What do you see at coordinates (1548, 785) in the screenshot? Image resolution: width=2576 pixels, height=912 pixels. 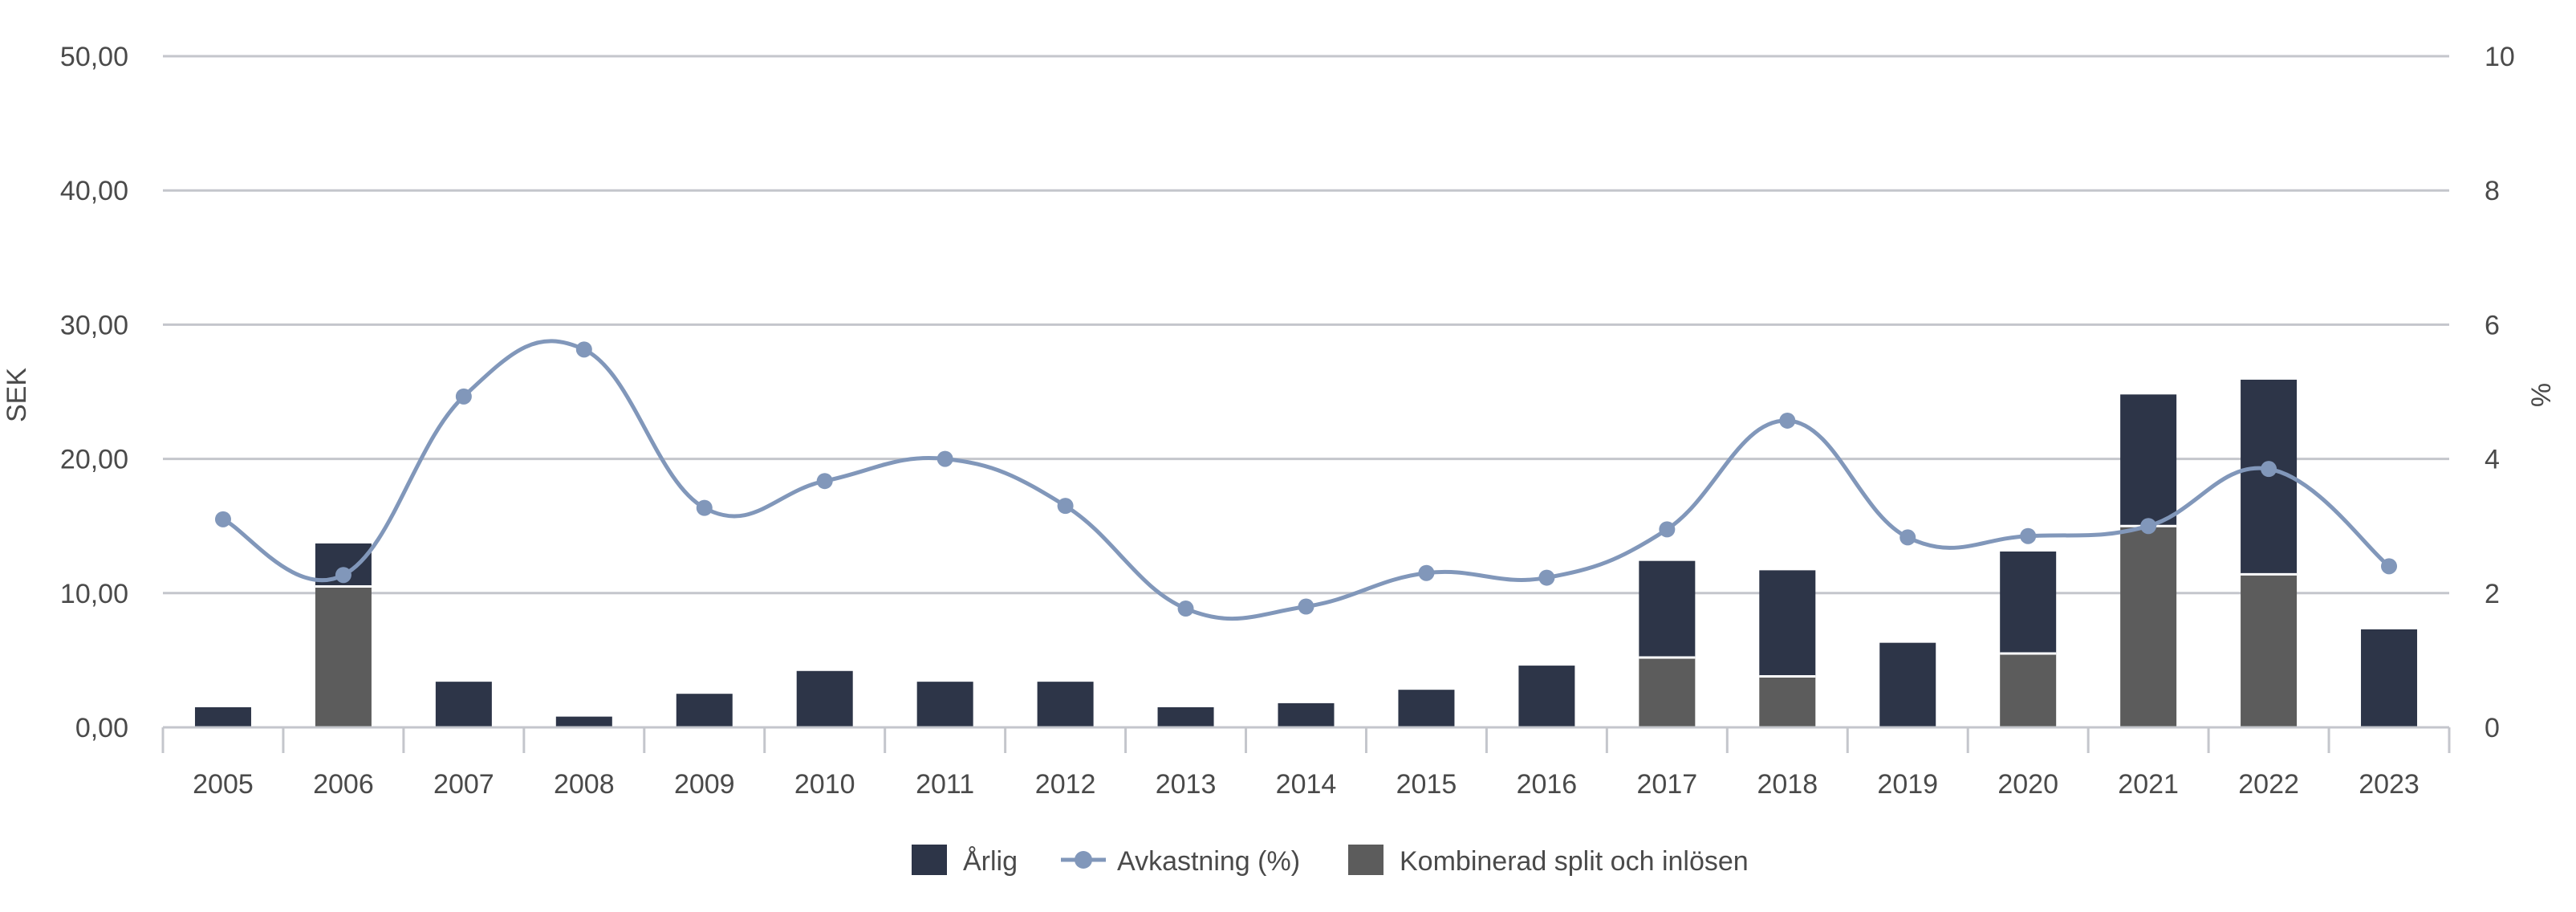 I see `x-tick-label: 2016` at bounding box center [1548, 785].